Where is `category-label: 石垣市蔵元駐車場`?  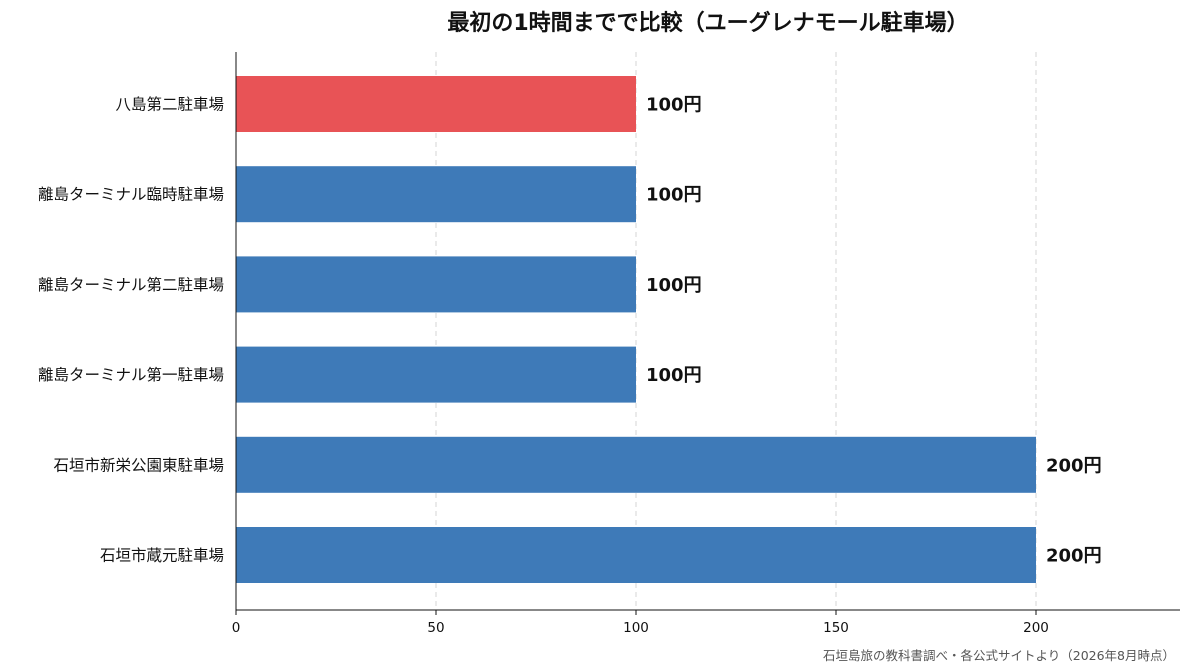 category-label: 石垣市蔵元駐車場 is located at coordinates (162, 556).